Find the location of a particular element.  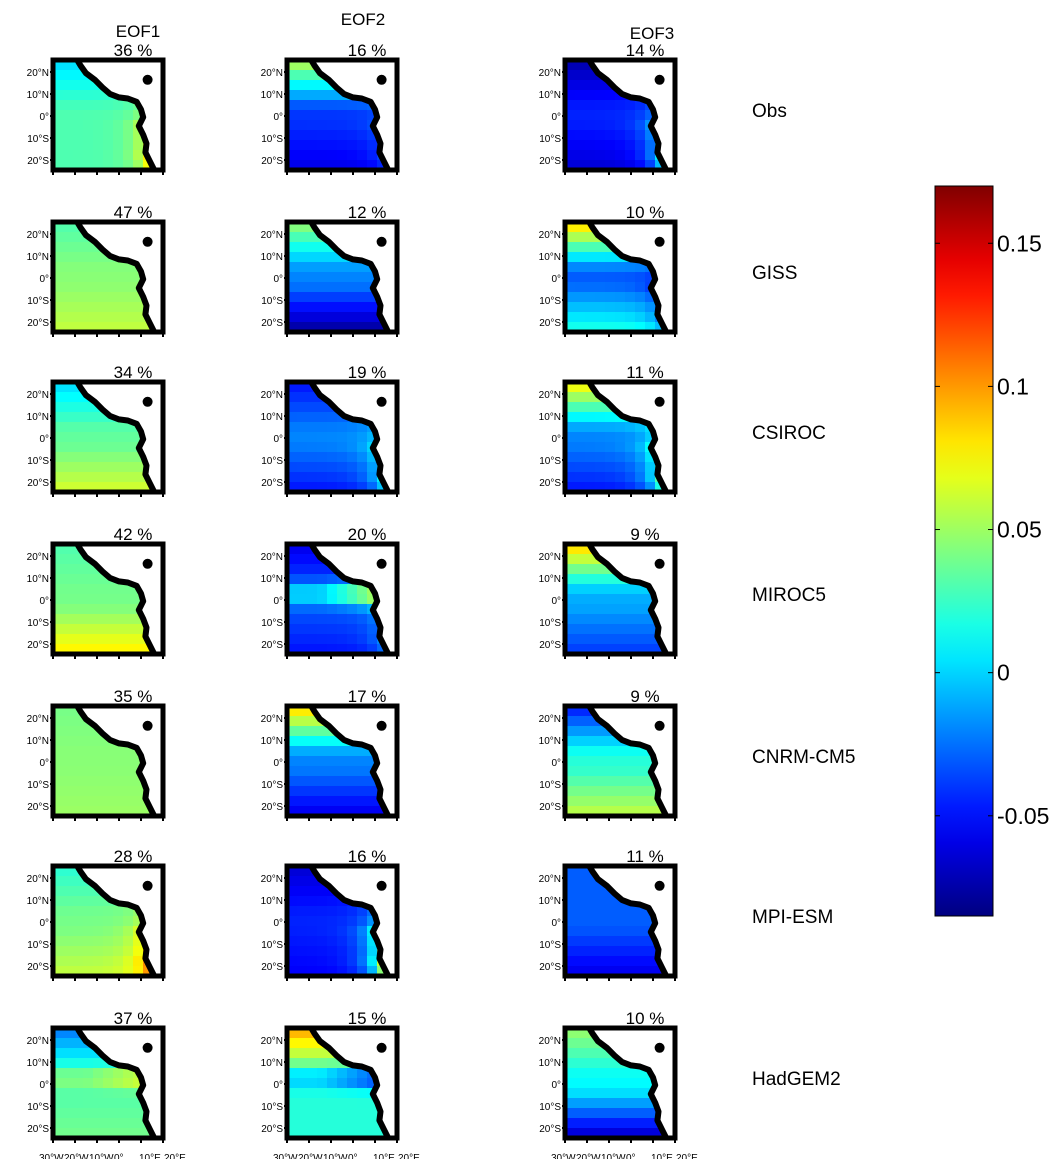

lat-tick-label: 10°N is located at coordinates (550, 1063).